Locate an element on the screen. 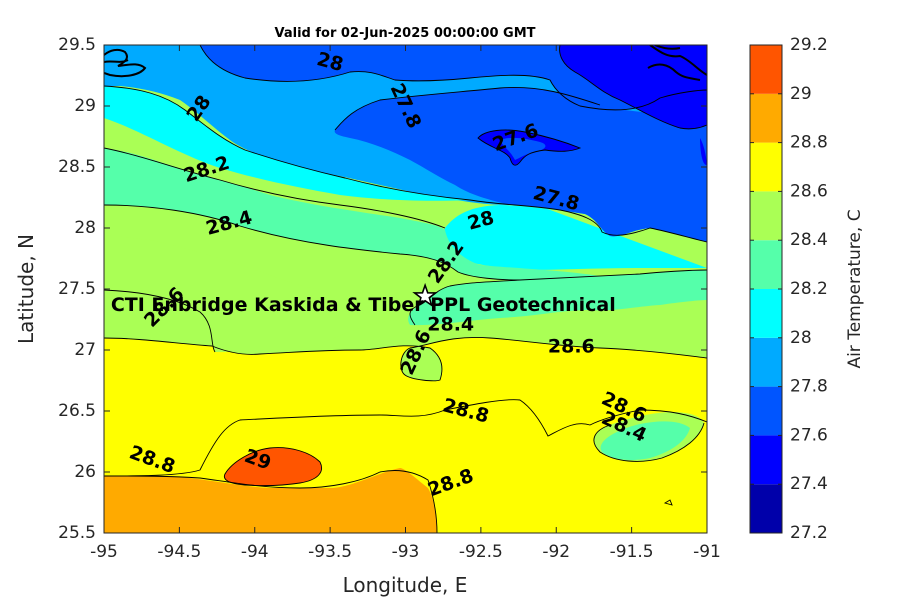  band-29-warm is located at coordinates (273, 466).